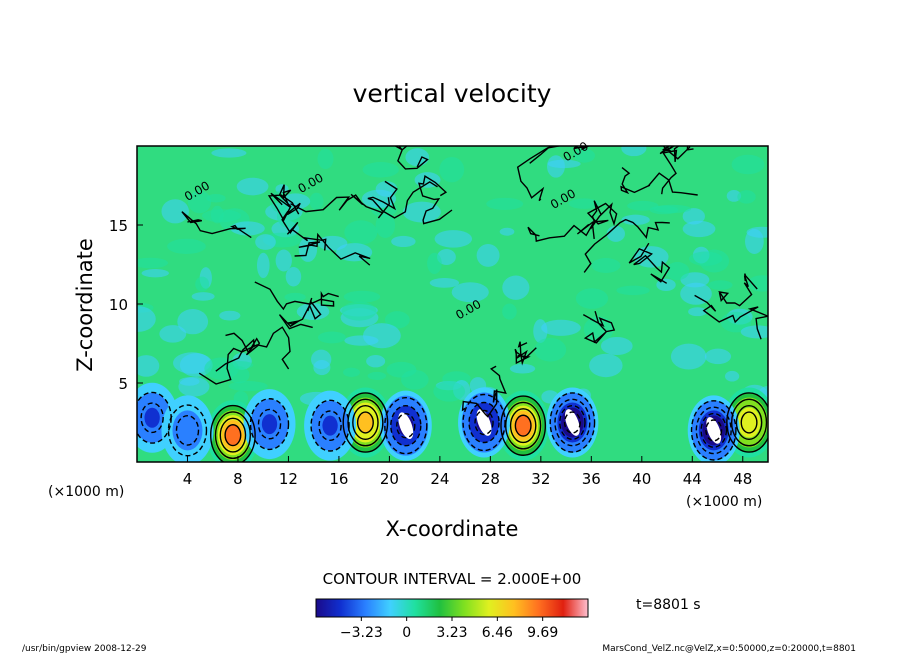 The height and width of the screenshot is (654, 904). Describe the element at coordinates (85, 305) in the screenshot. I see `y-axis-label: Z-coordinate` at that location.